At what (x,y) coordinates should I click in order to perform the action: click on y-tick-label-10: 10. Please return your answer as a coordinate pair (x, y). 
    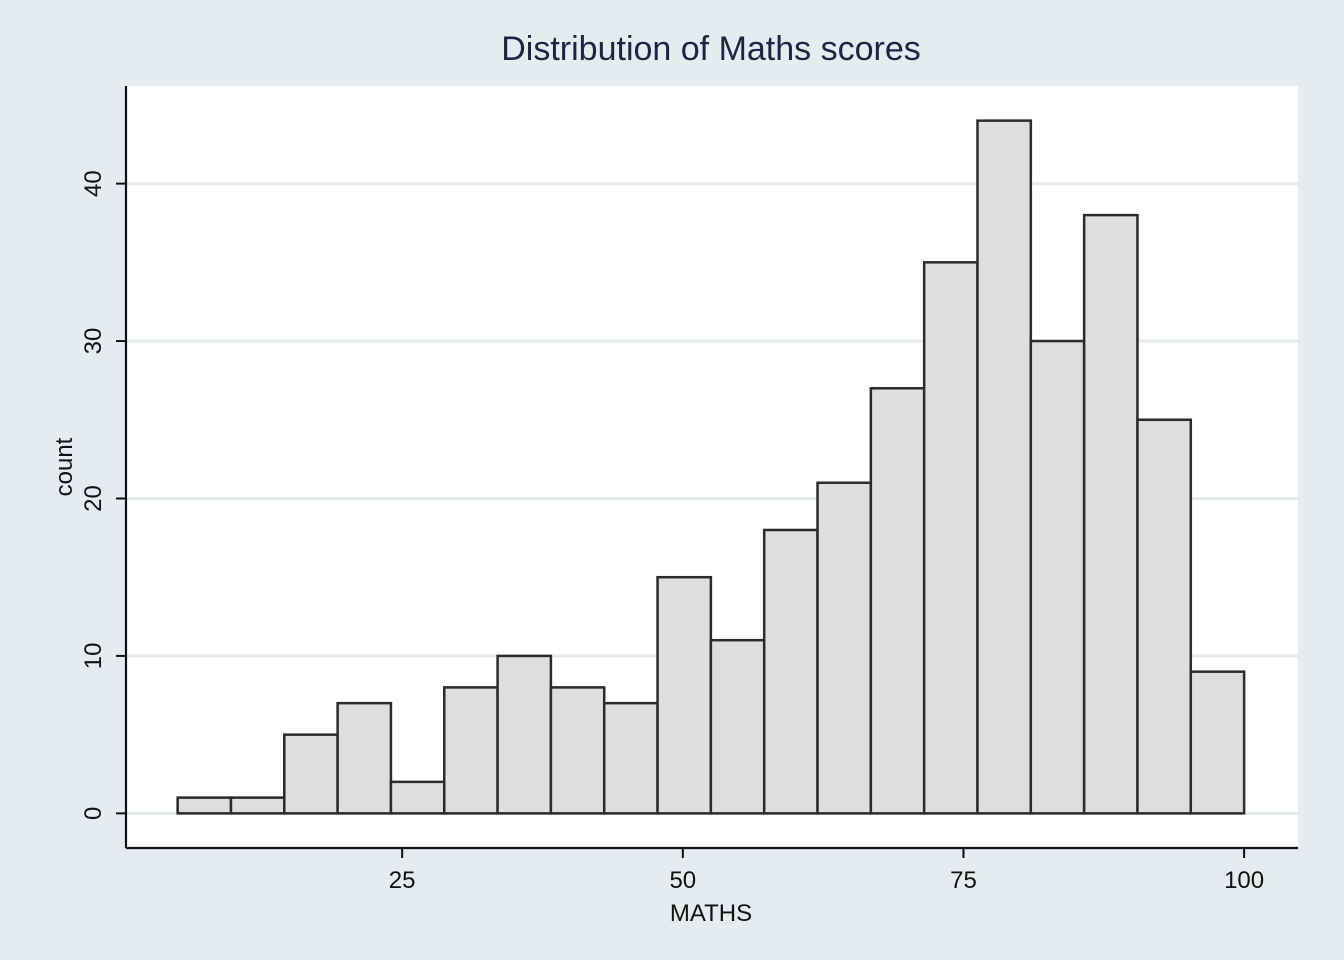
    Looking at the image, I should click on (93, 656).